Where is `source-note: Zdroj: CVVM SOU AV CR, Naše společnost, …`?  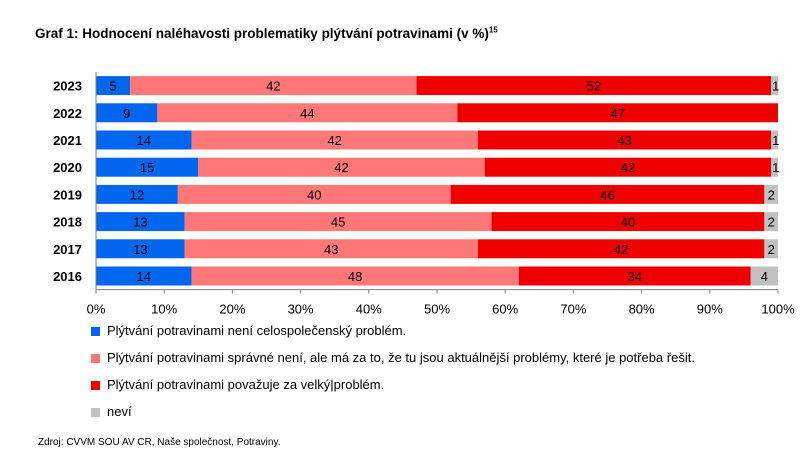 source-note: Zdroj: CVVM SOU AV CR, Naše společnost, … is located at coordinates (159, 442).